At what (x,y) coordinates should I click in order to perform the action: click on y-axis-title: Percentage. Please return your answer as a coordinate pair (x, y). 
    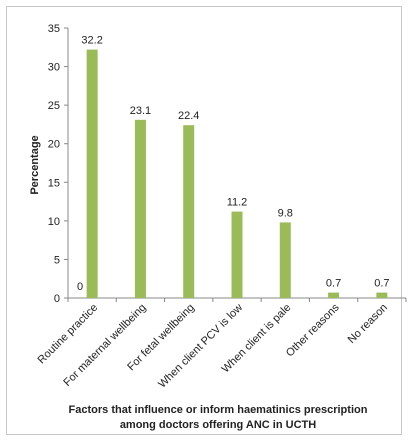
    Looking at the image, I should click on (35, 164).